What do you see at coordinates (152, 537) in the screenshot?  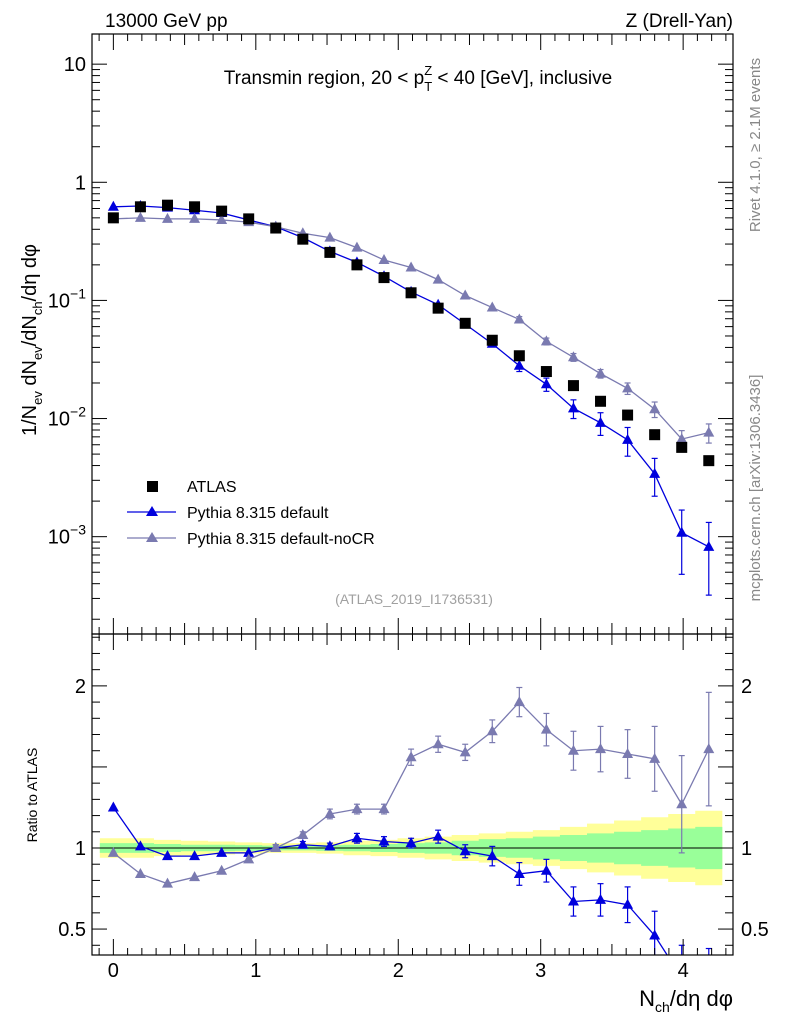 I see `legend-marker-nocr` at bounding box center [152, 537].